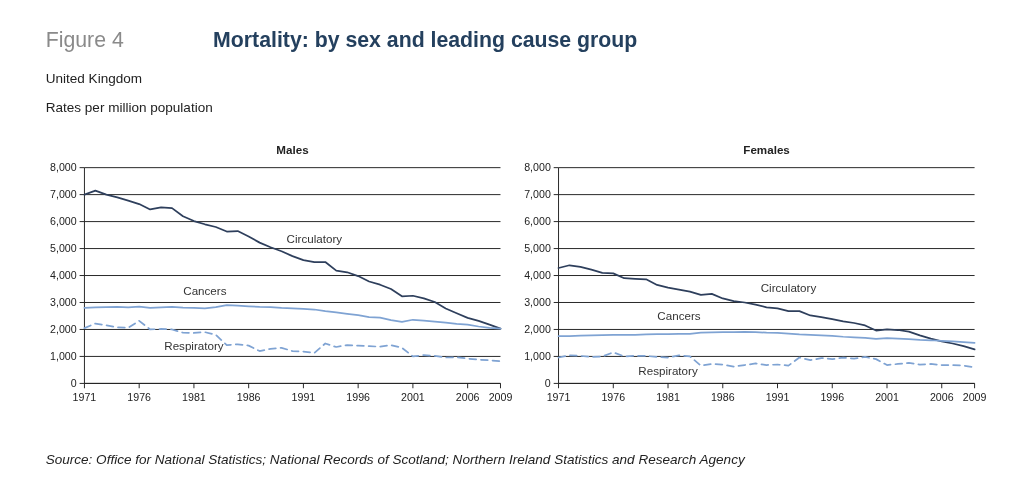 The width and height of the screenshot is (1030, 493). What do you see at coordinates (766, 150) in the screenshot?
I see `chart-title: Females` at bounding box center [766, 150].